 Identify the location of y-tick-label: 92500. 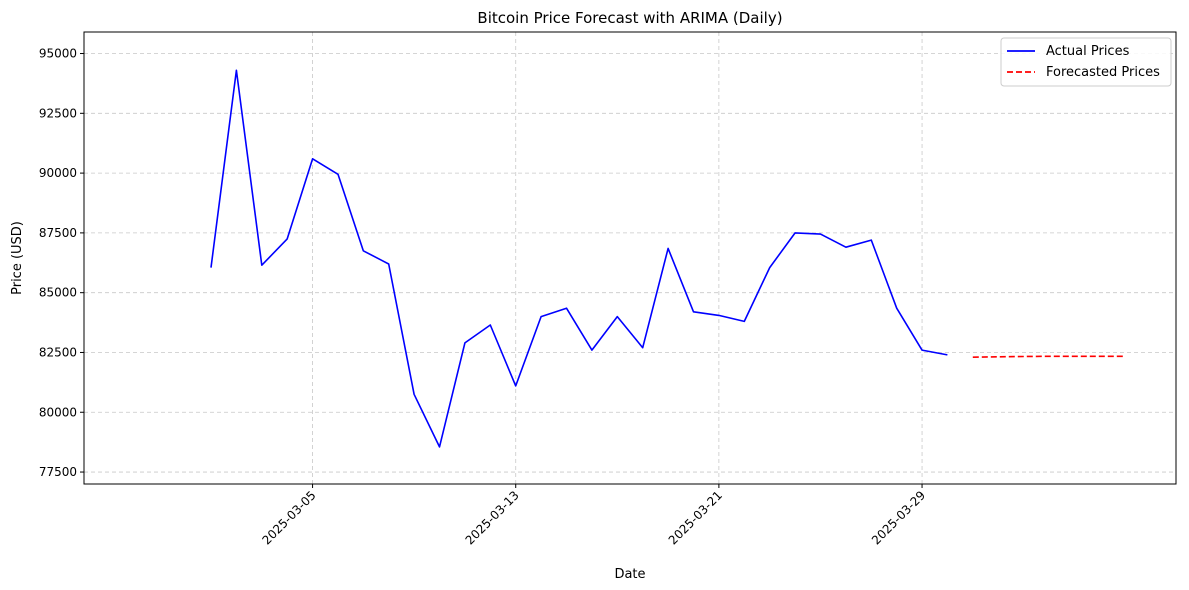
(58, 113).